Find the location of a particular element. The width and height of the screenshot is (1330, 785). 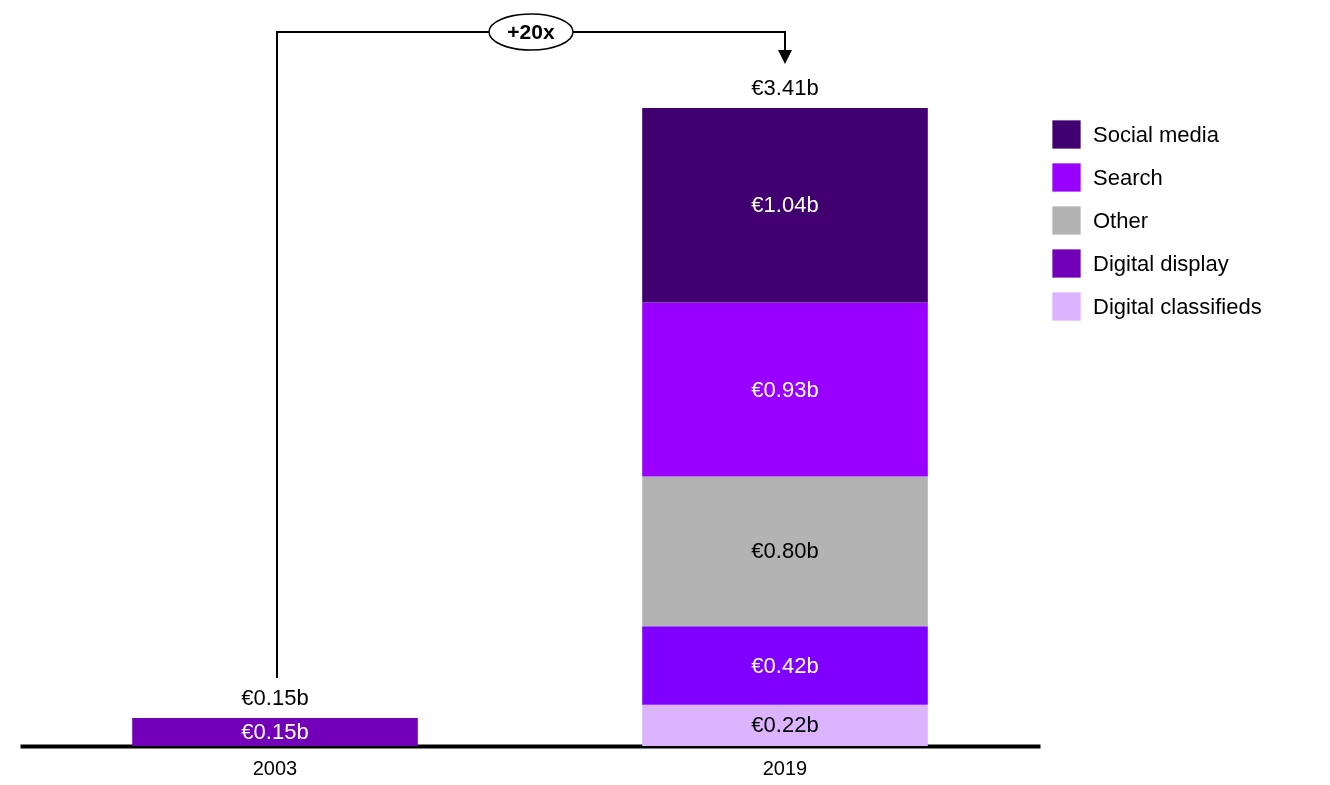

data-label: €0.80b is located at coordinates (785, 551).